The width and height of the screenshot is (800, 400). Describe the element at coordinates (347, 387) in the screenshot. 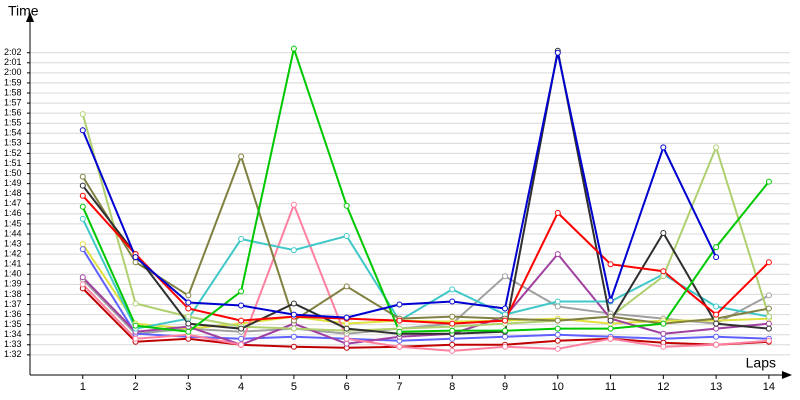

I see `x-tick-label: 6` at that location.